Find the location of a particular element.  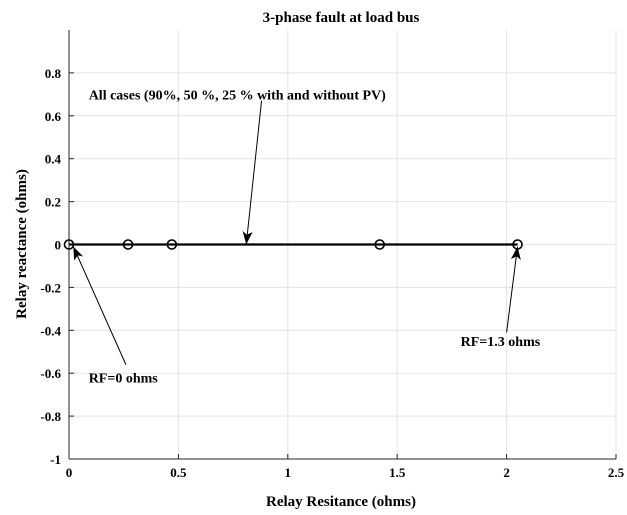

x-tick-label: 2.5 is located at coordinates (616, 472).